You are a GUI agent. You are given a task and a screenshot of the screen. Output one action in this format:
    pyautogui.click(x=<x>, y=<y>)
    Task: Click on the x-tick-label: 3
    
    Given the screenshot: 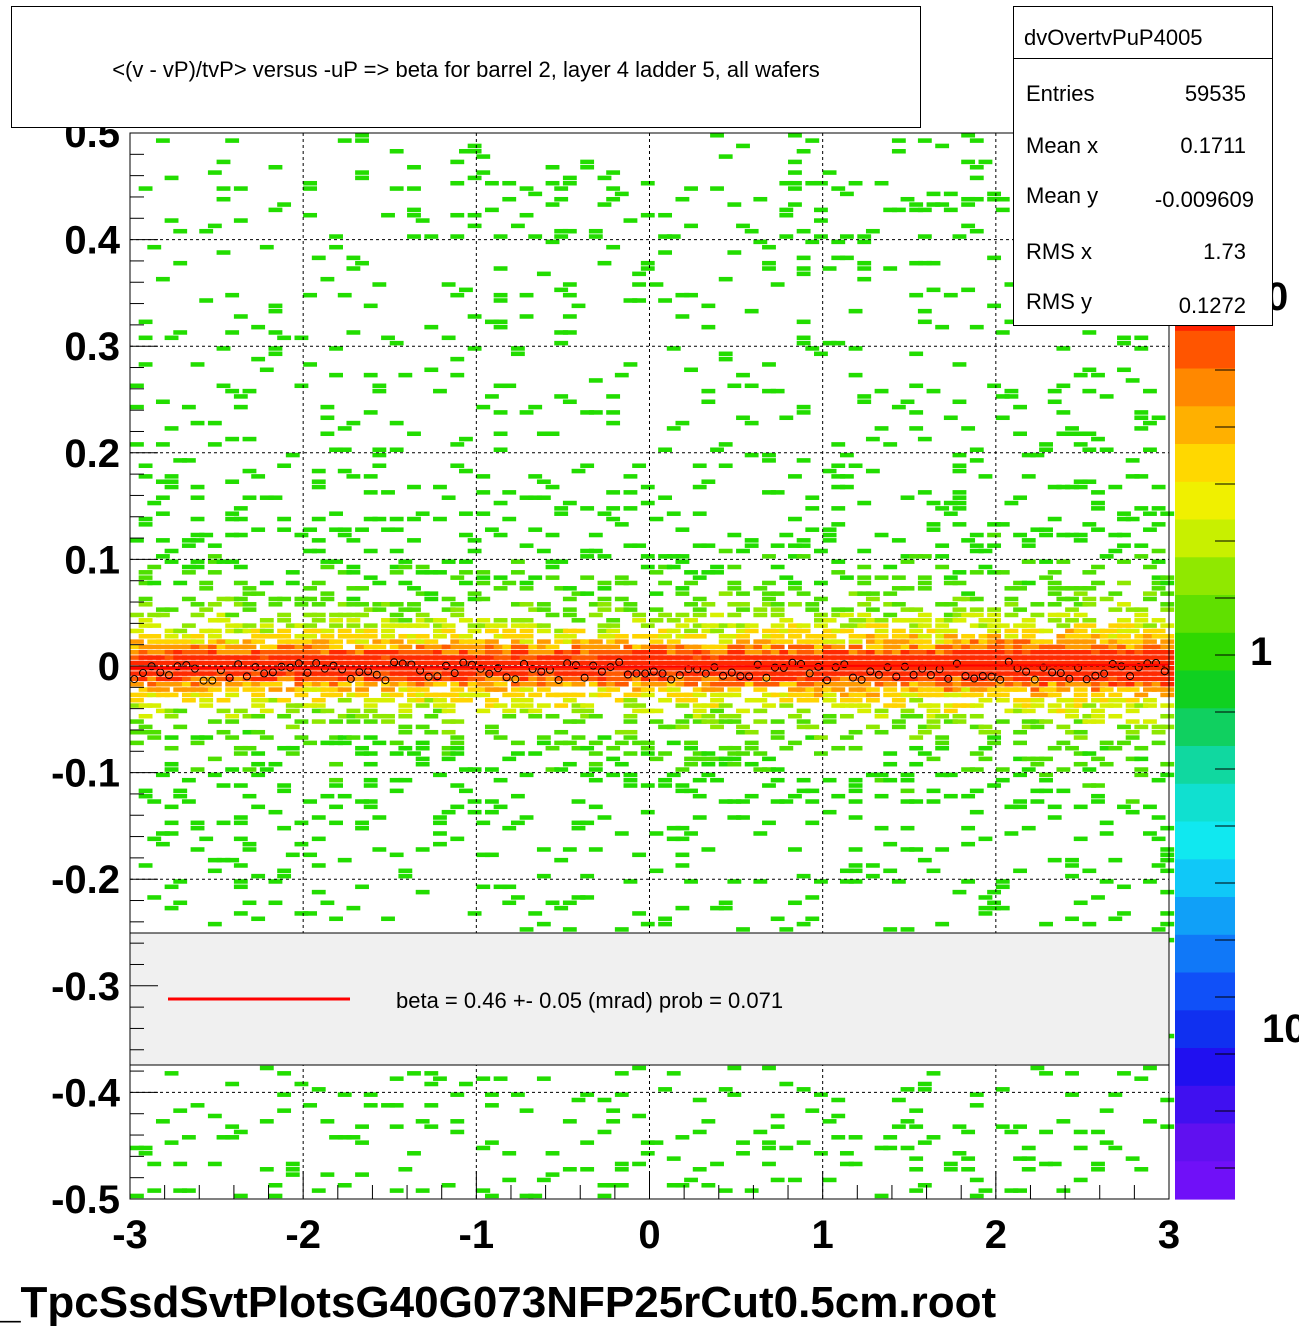 What is the action you would take?
    pyautogui.click(x=1169, y=1235)
    